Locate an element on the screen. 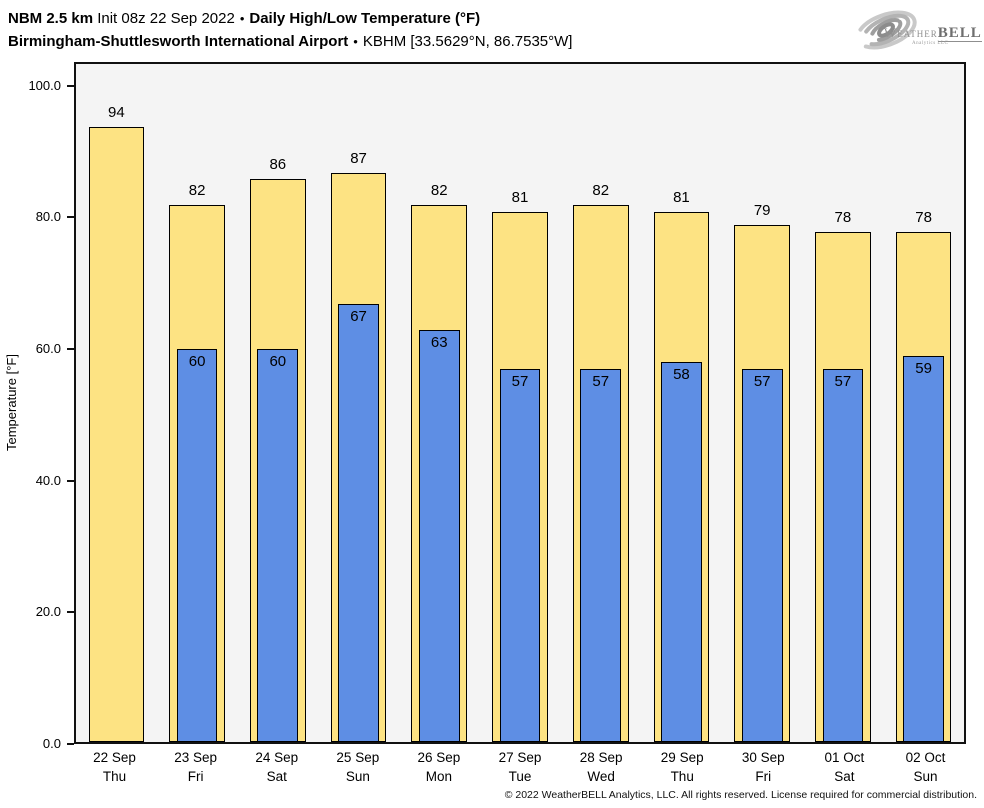 This screenshot has height=808, width=984. low-bar: 59 is located at coordinates (924, 548).